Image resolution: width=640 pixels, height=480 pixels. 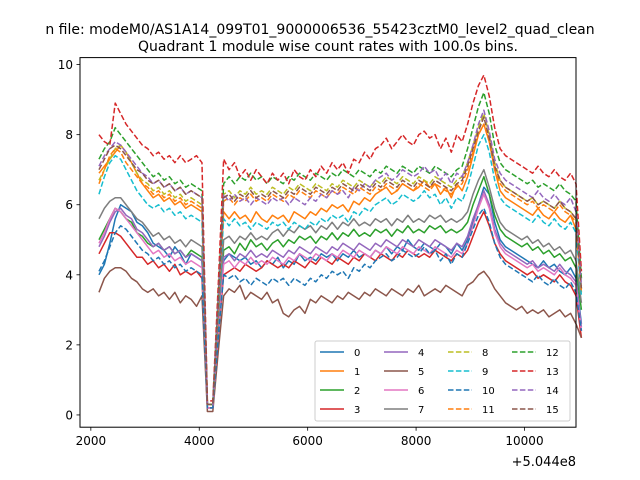 What do you see at coordinates (69, 135) in the screenshot?
I see `y-tick-label: 8` at bounding box center [69, 135].